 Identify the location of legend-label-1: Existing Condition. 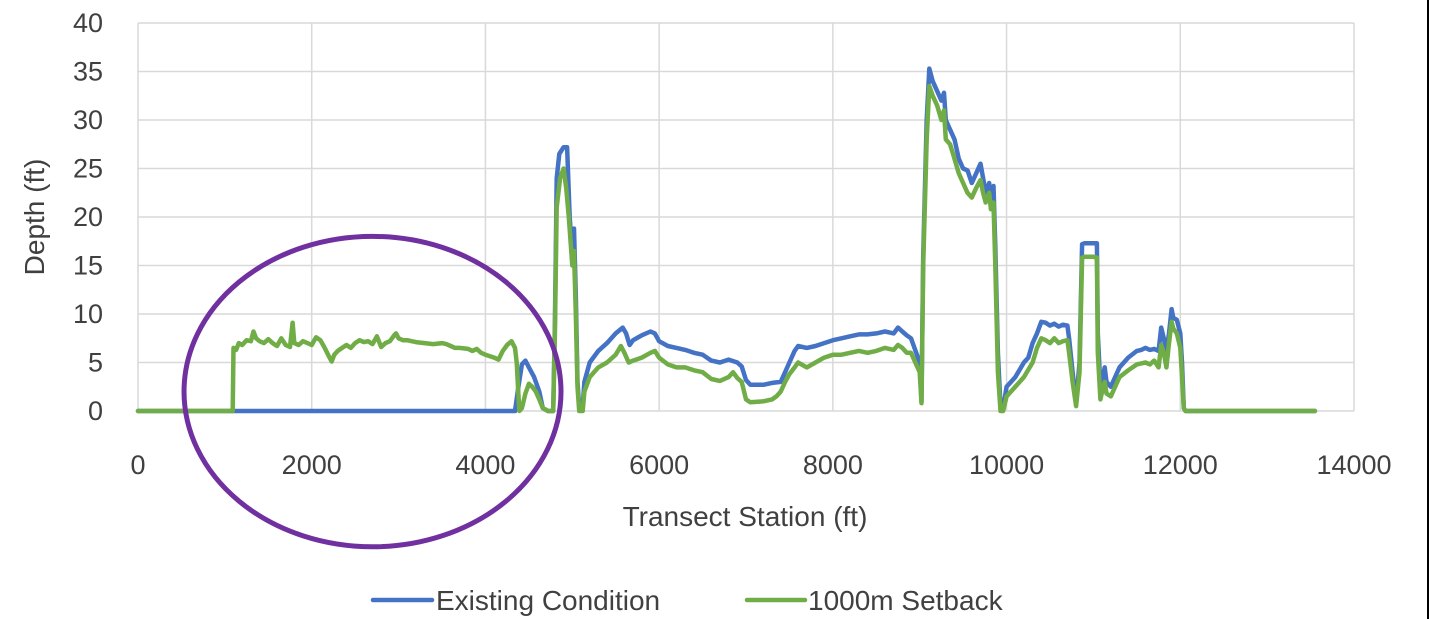
(548, 600).